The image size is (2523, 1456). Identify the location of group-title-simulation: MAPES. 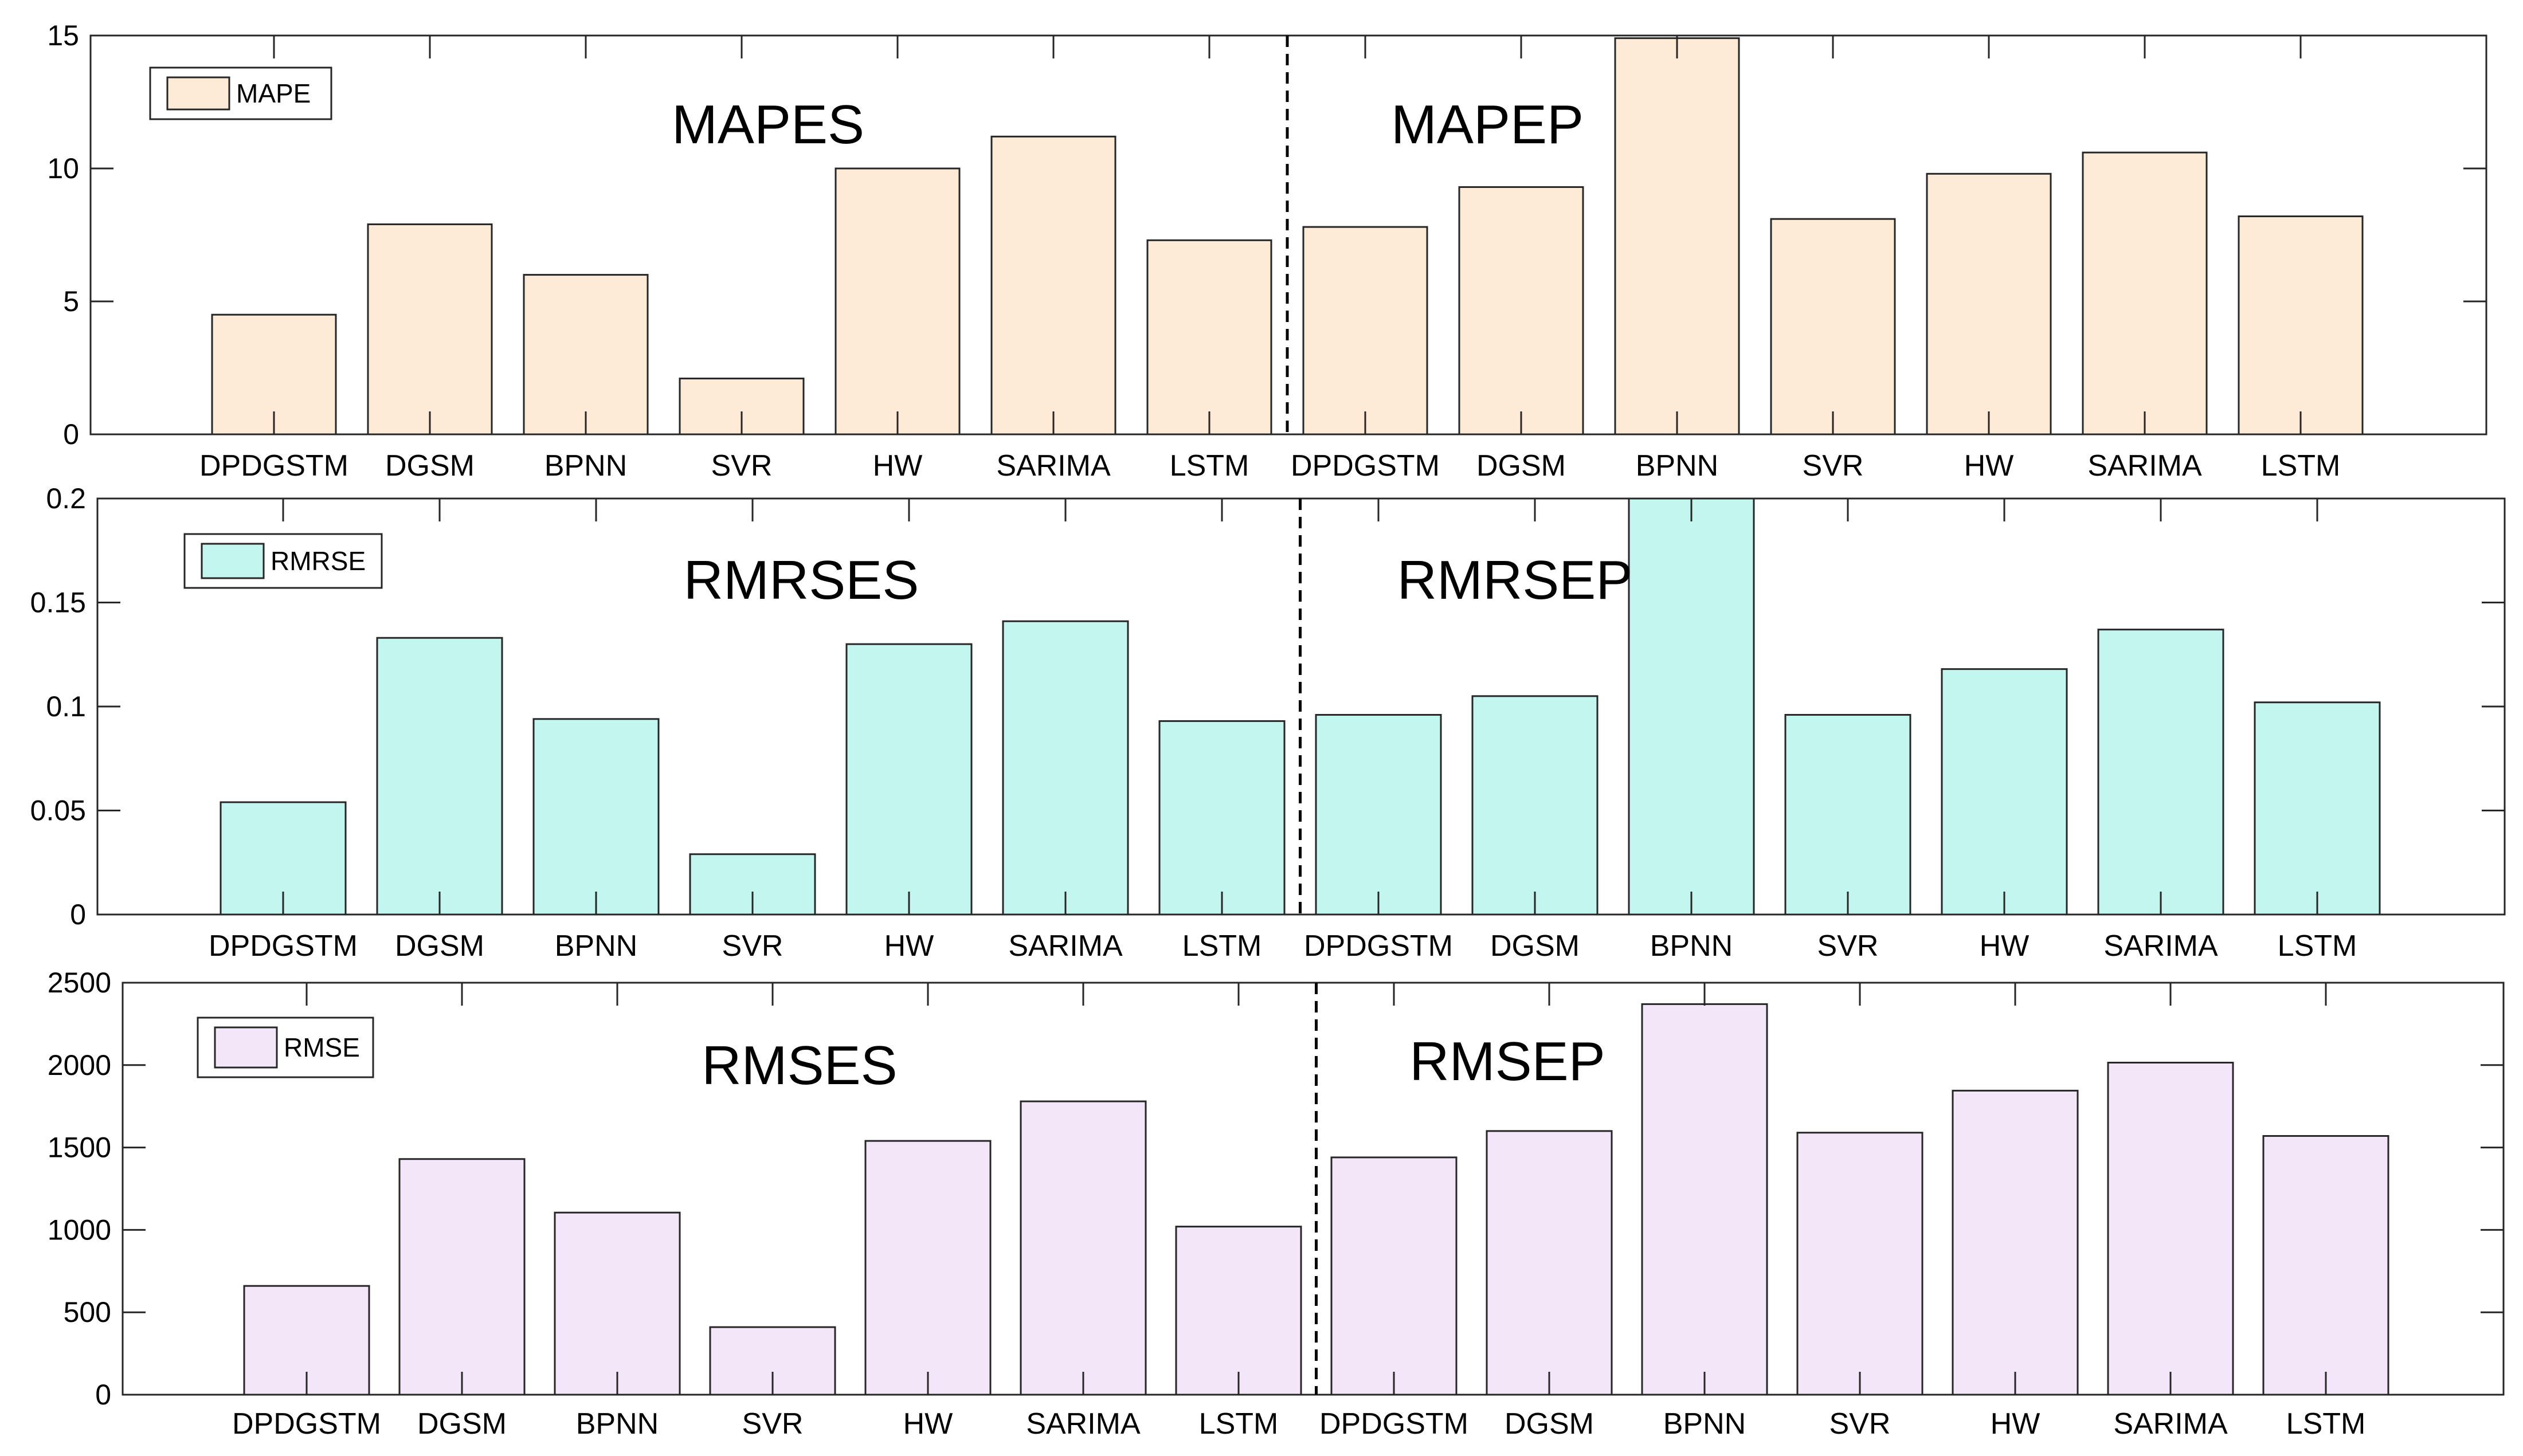
(768, 125).